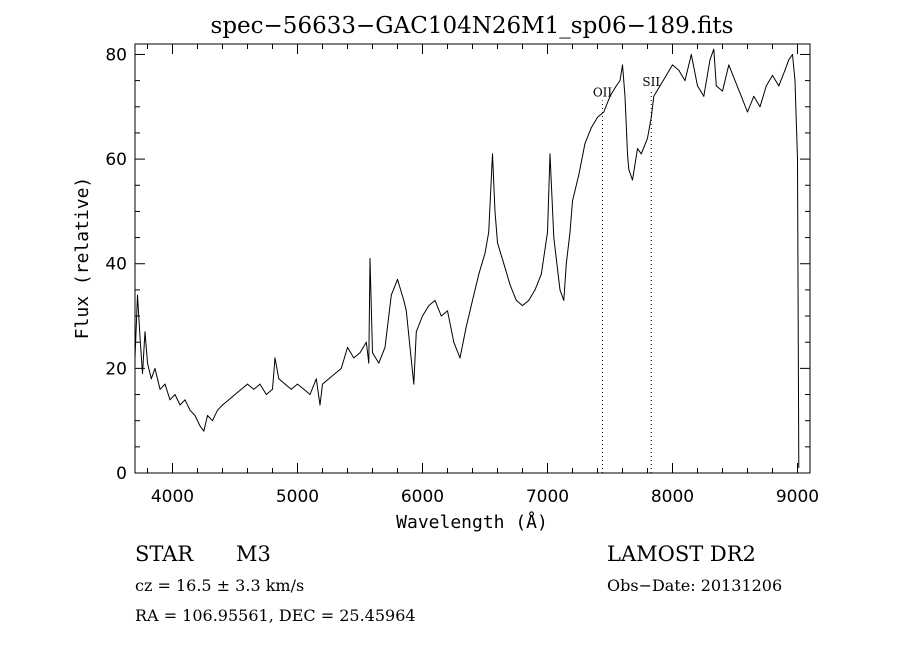  What do you see at coordinates (164, 554) in the screenshot?
I see `object-class: STAR` at bounding box center [164, 554].